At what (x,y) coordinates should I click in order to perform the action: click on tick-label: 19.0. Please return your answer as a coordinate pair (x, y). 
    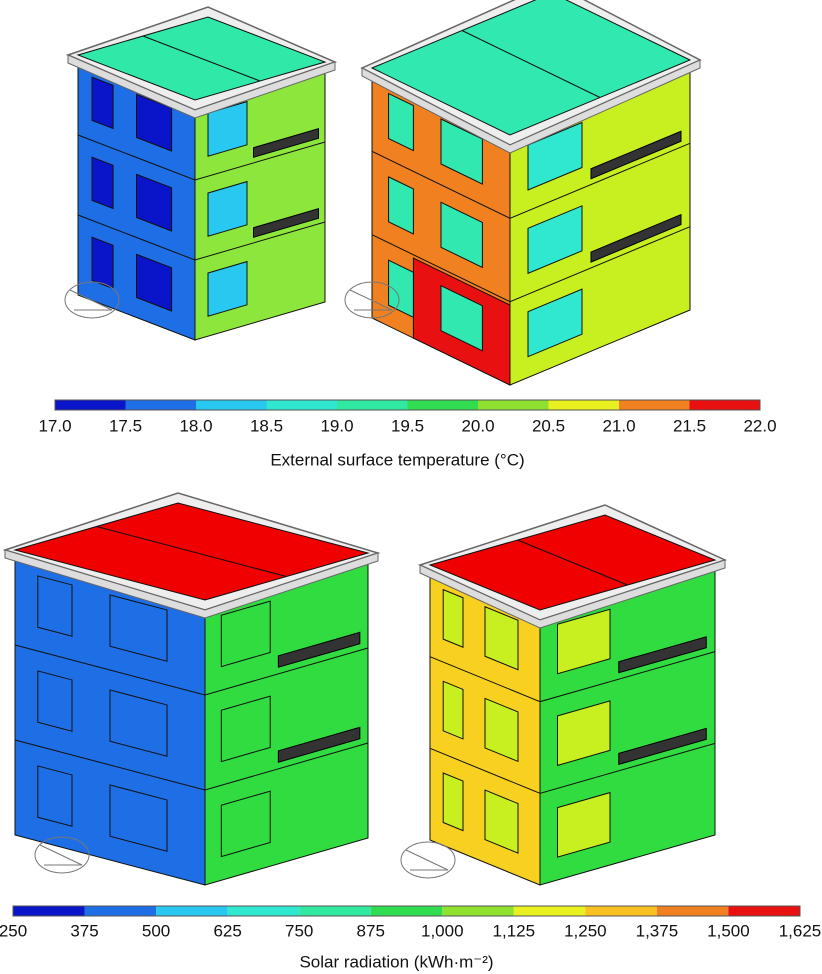
    Looking at the image, I should click on (336, 425).